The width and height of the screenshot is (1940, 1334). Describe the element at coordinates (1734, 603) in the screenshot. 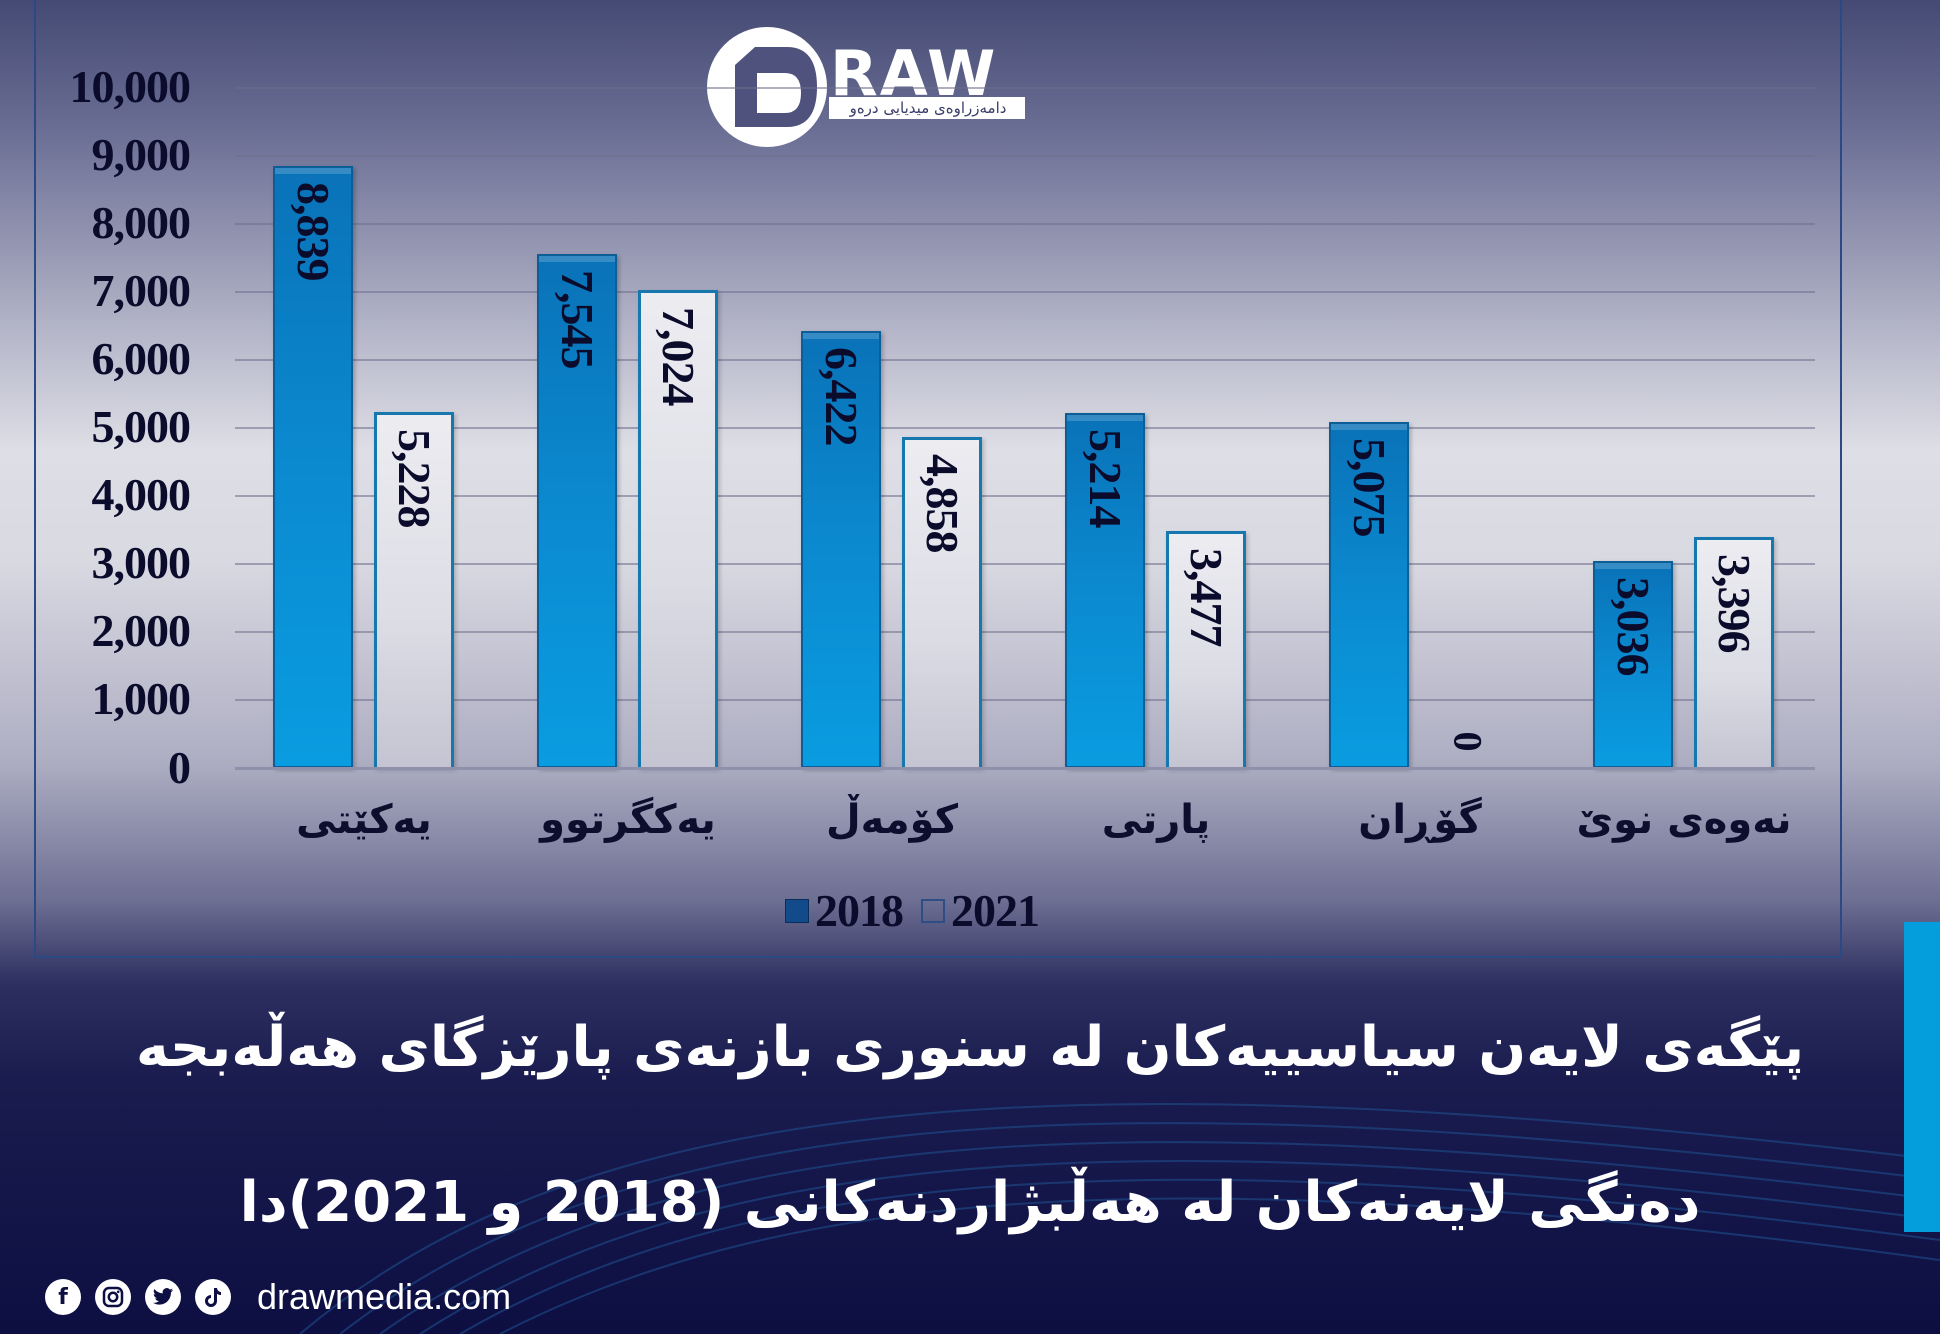

I see `bar-value-label: 3,396` at that location.